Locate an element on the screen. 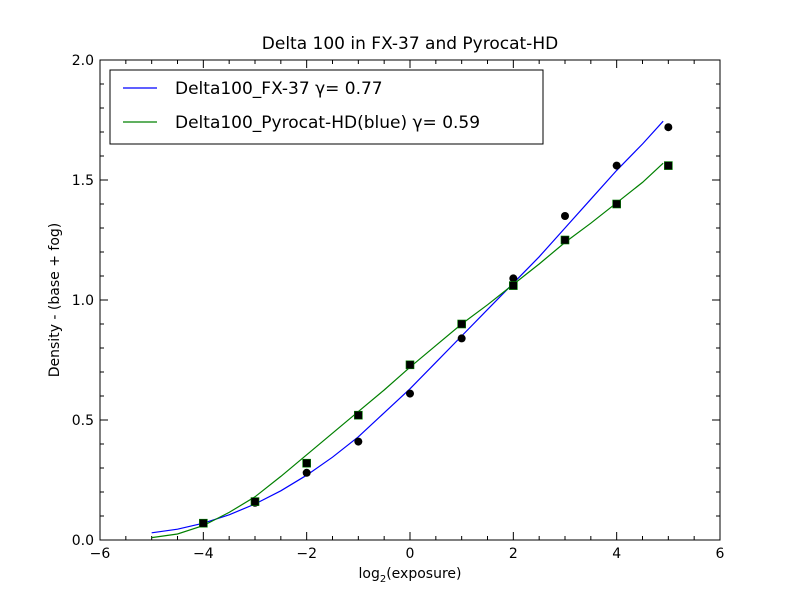 The width and height of the screenshot is (800, 604). x-tick-label: 4 is located at coordinates (616, 554).